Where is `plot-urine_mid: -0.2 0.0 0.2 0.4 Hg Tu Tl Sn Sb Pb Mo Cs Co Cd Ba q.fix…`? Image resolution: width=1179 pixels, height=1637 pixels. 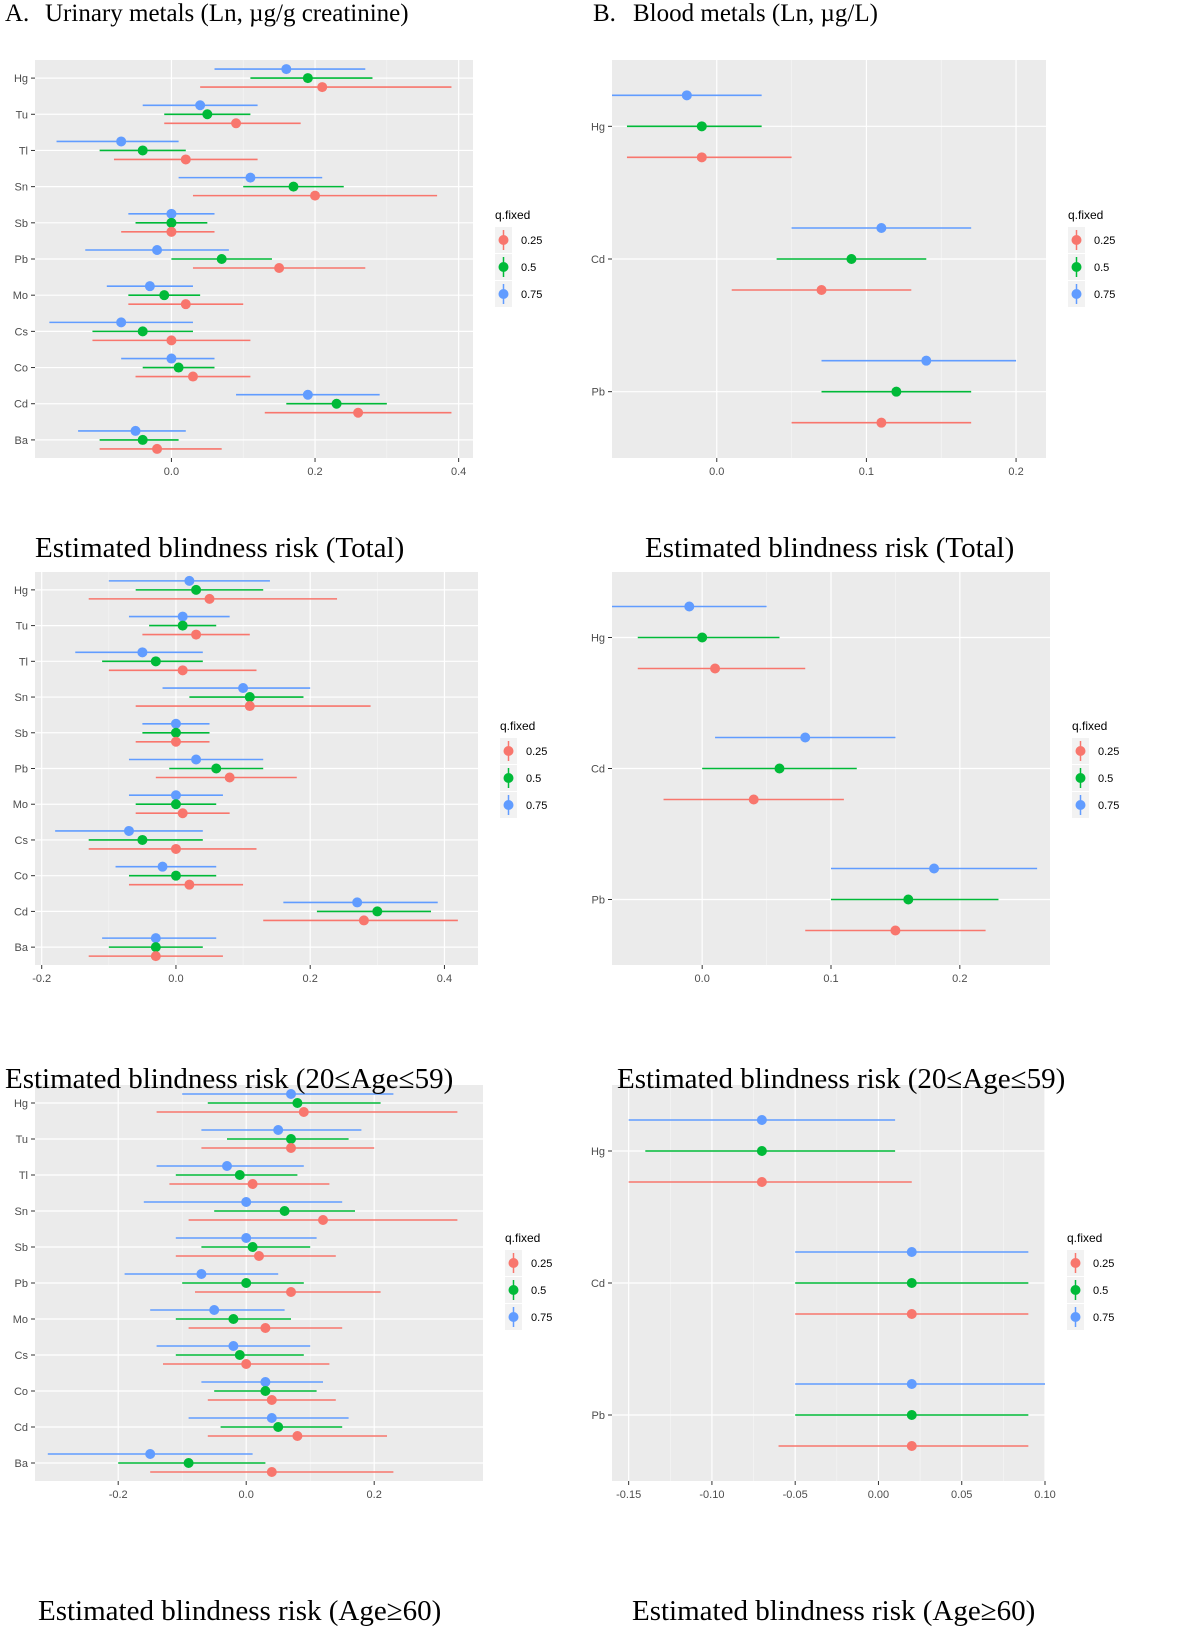 plot-urine_mid: -0.2 0.0 0.2 0.4 Hg Tu Tl Sn Sb Pb Mo Cs Co Cd Ba q.fix… is located at coordinates (280, 778).